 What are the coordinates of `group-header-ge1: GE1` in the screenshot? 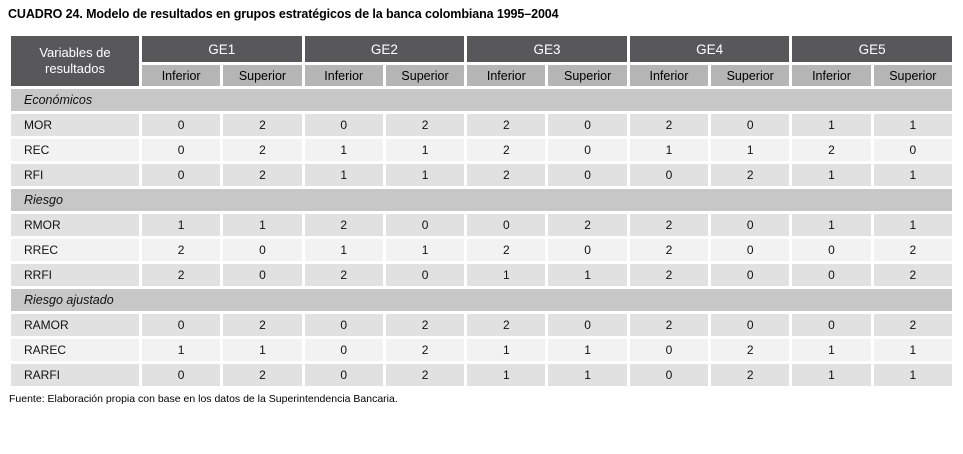 It's located at (222, 49).